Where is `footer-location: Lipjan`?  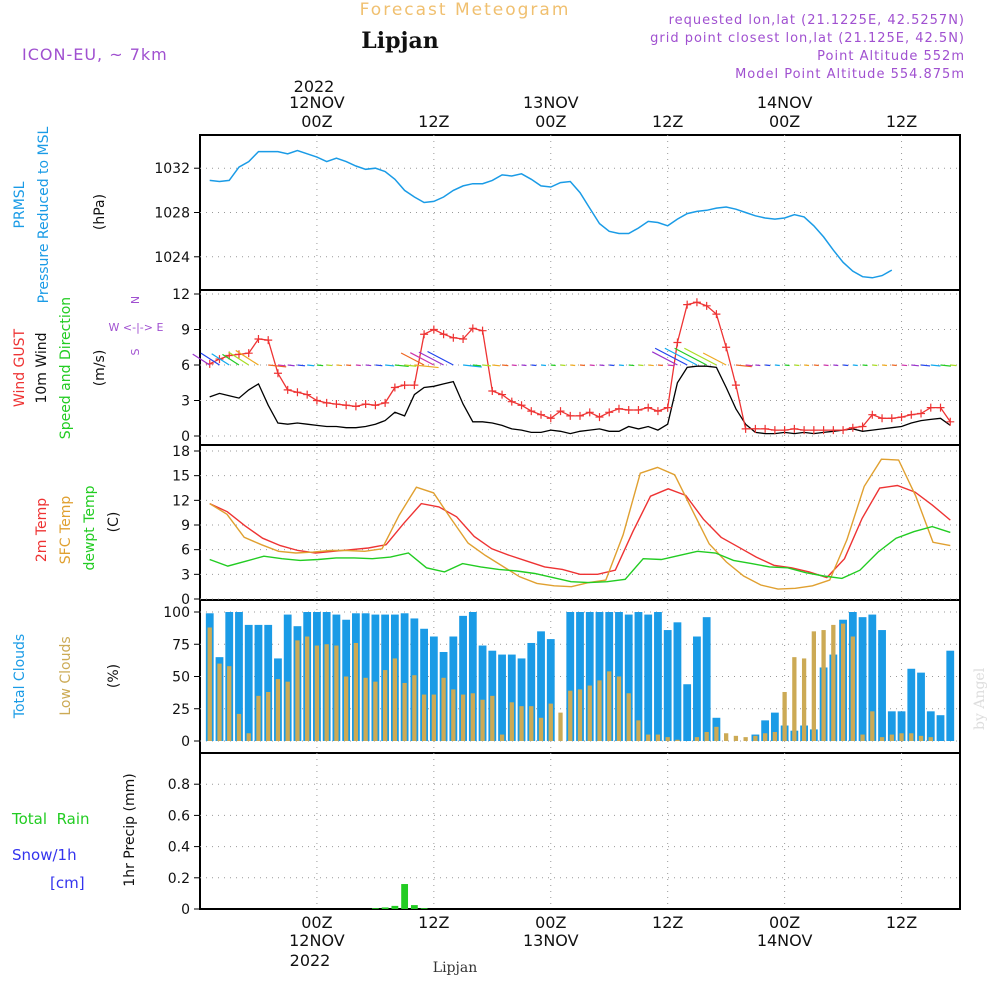
footer-location: Lipjan is located at coordinates (455, 968).